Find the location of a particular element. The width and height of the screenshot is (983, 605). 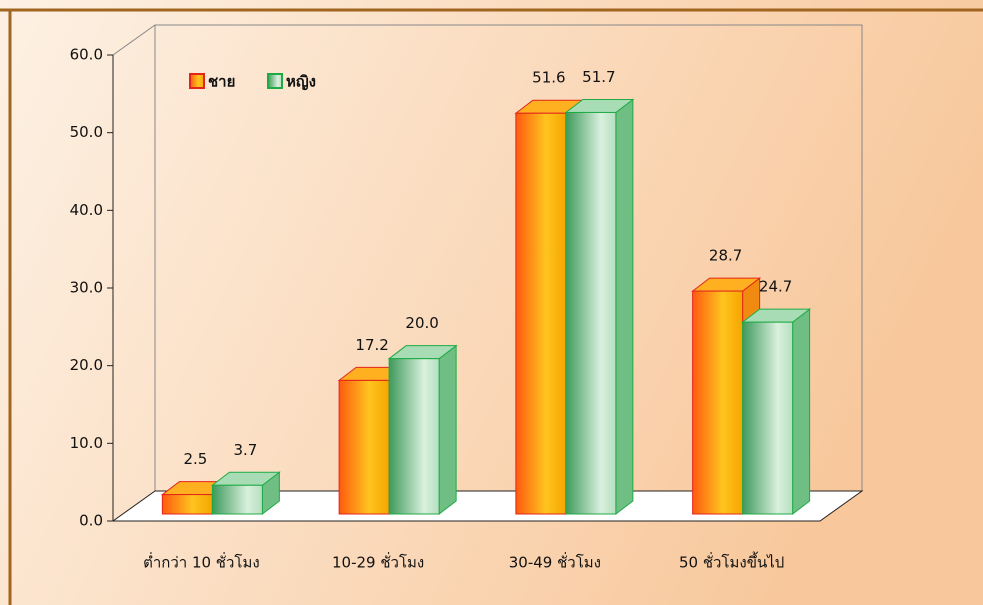

wall-edge is located at coordinates (134, 40).